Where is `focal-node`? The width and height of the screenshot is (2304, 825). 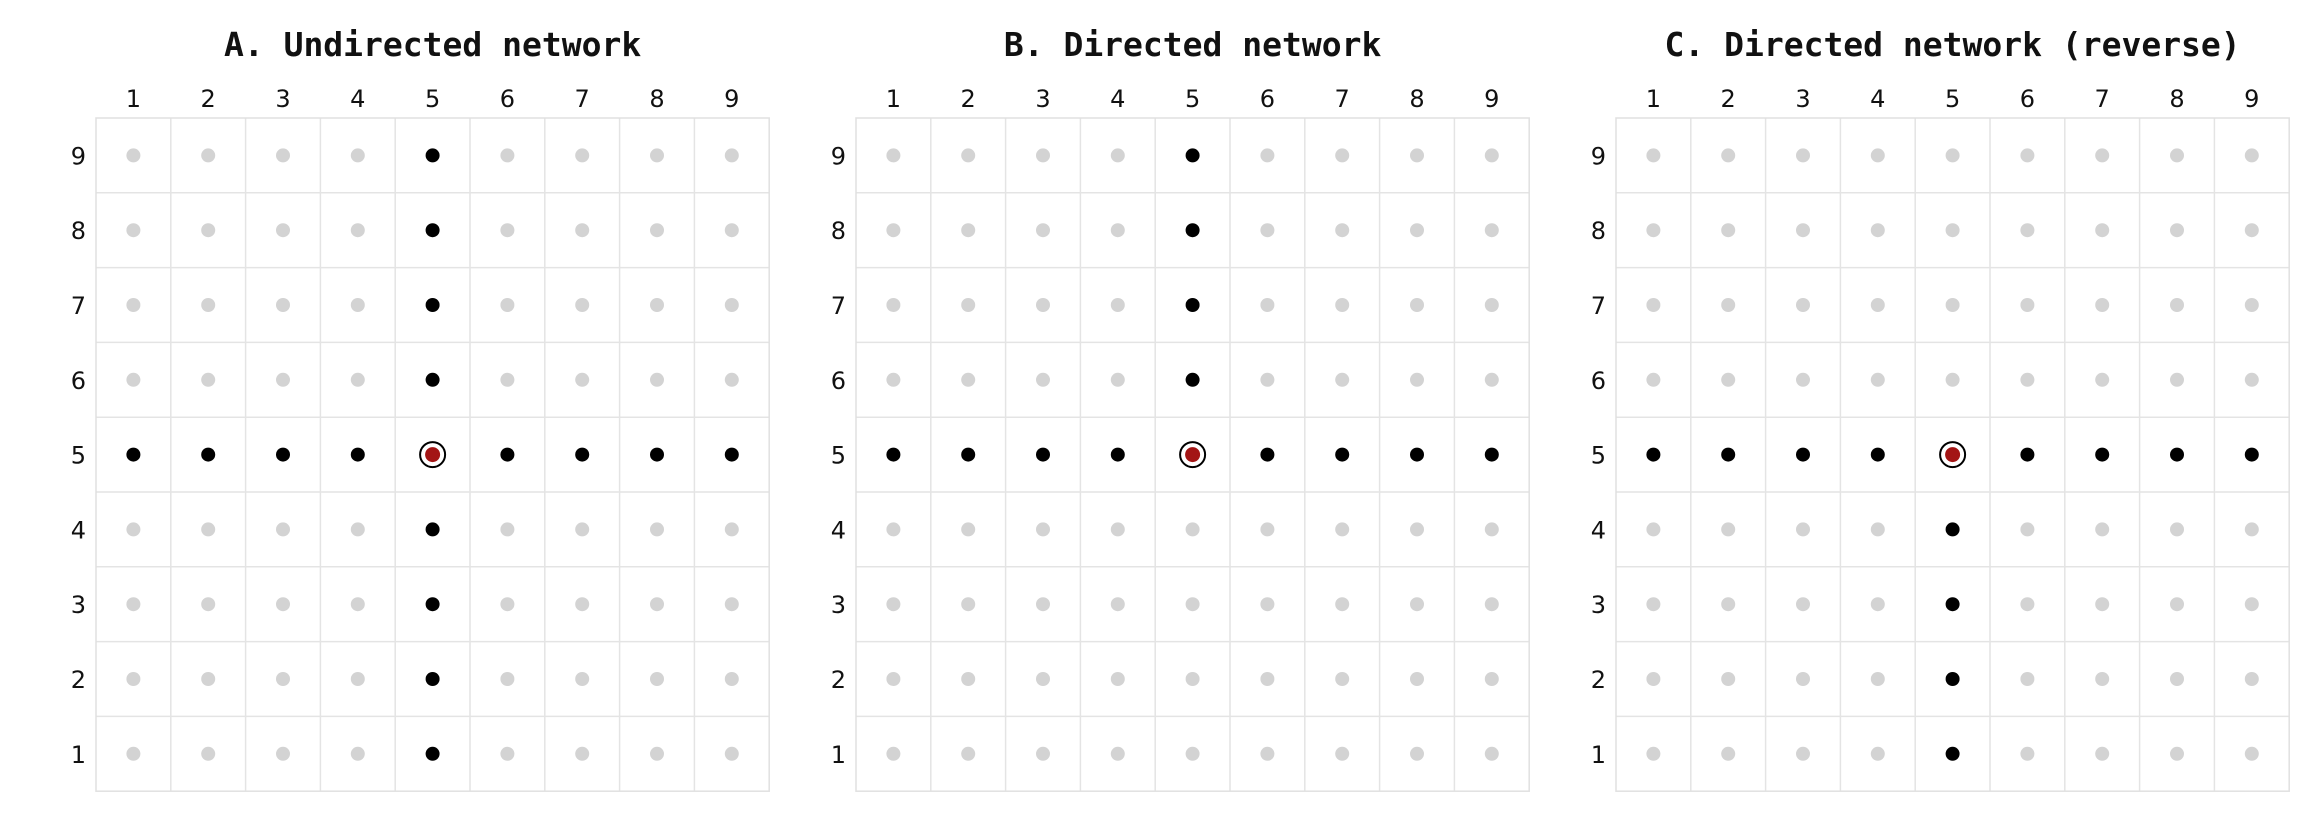
focal-node is located at coordinates (433, 455).